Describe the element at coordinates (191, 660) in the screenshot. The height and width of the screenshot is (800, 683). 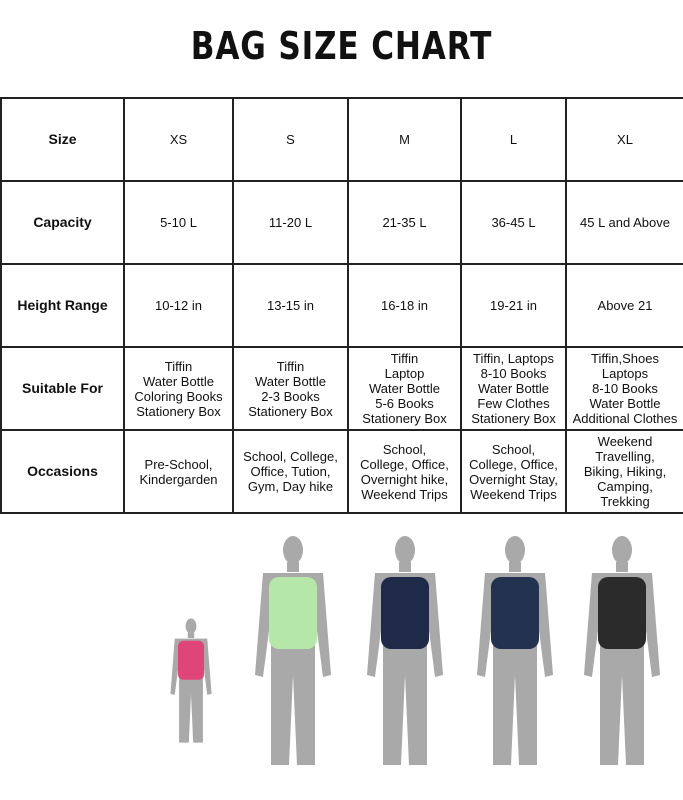
I see `backpack-xs` at that location.